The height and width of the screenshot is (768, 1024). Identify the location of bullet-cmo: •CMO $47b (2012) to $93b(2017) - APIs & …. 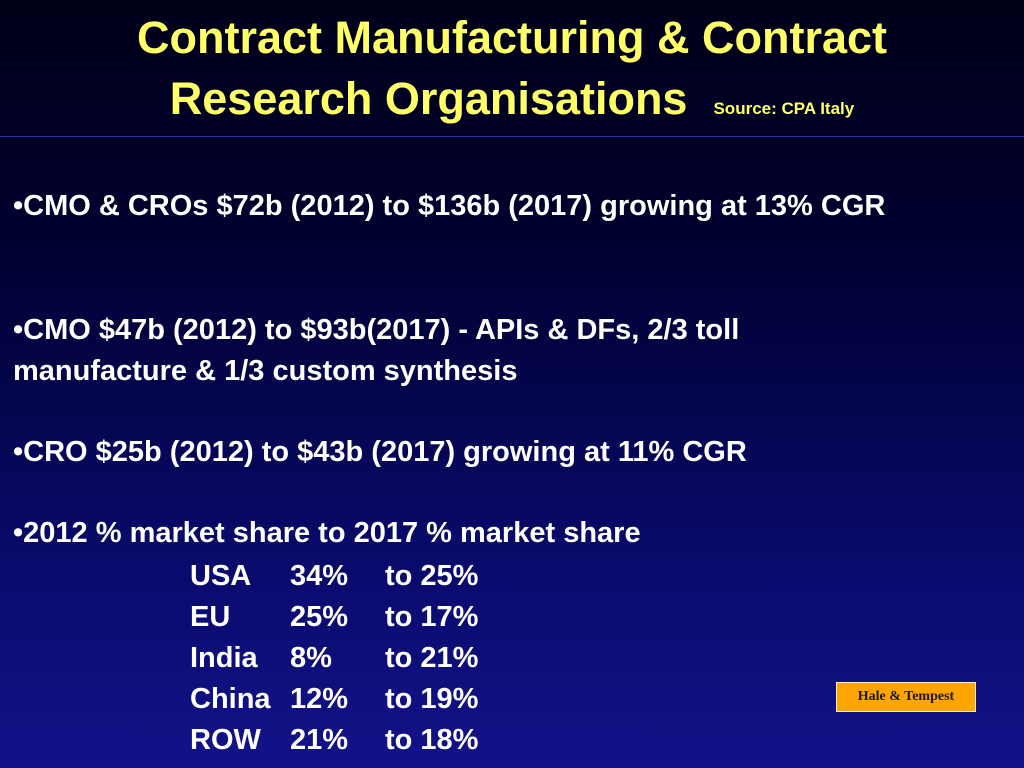
(376, 350).